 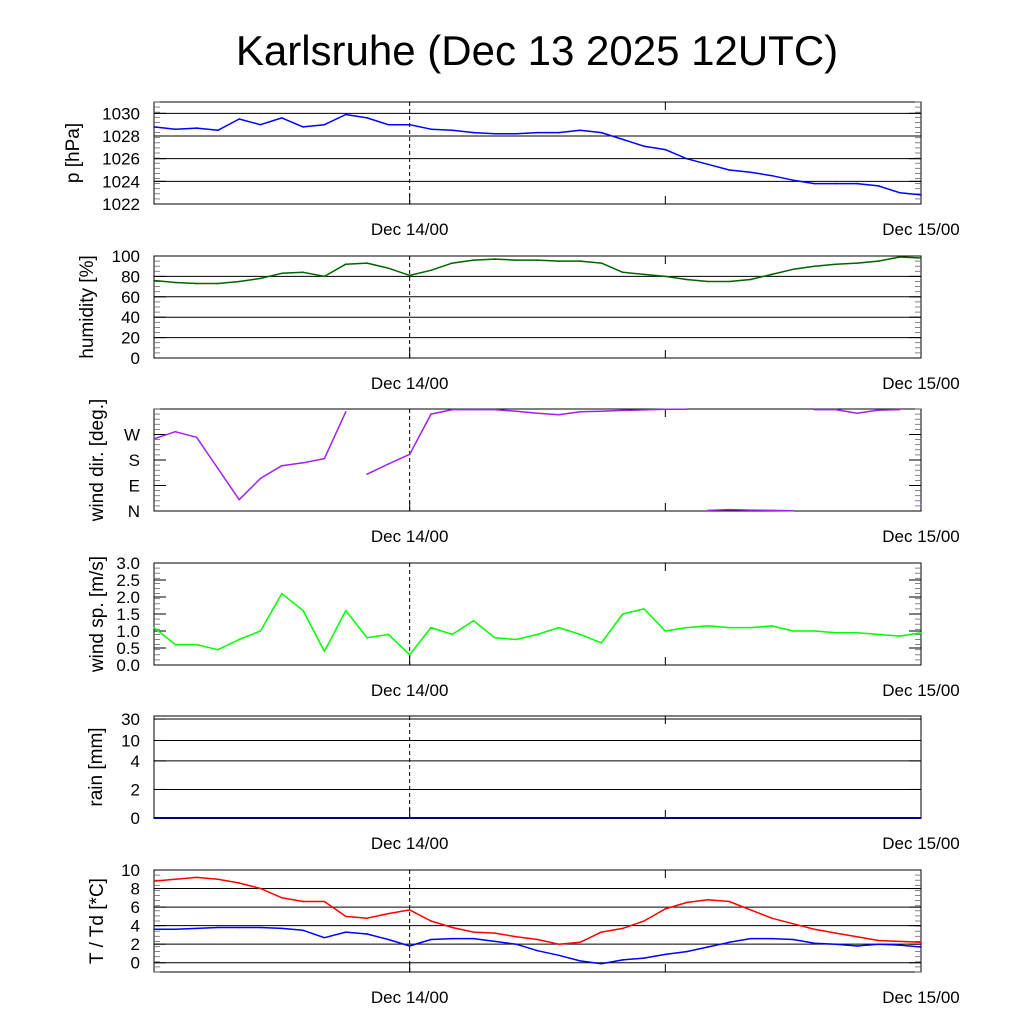 What do you see at coordinates (130, 297) in the screenshot?
I see `y-tick-label: 60` at bounding box center [130, 297].